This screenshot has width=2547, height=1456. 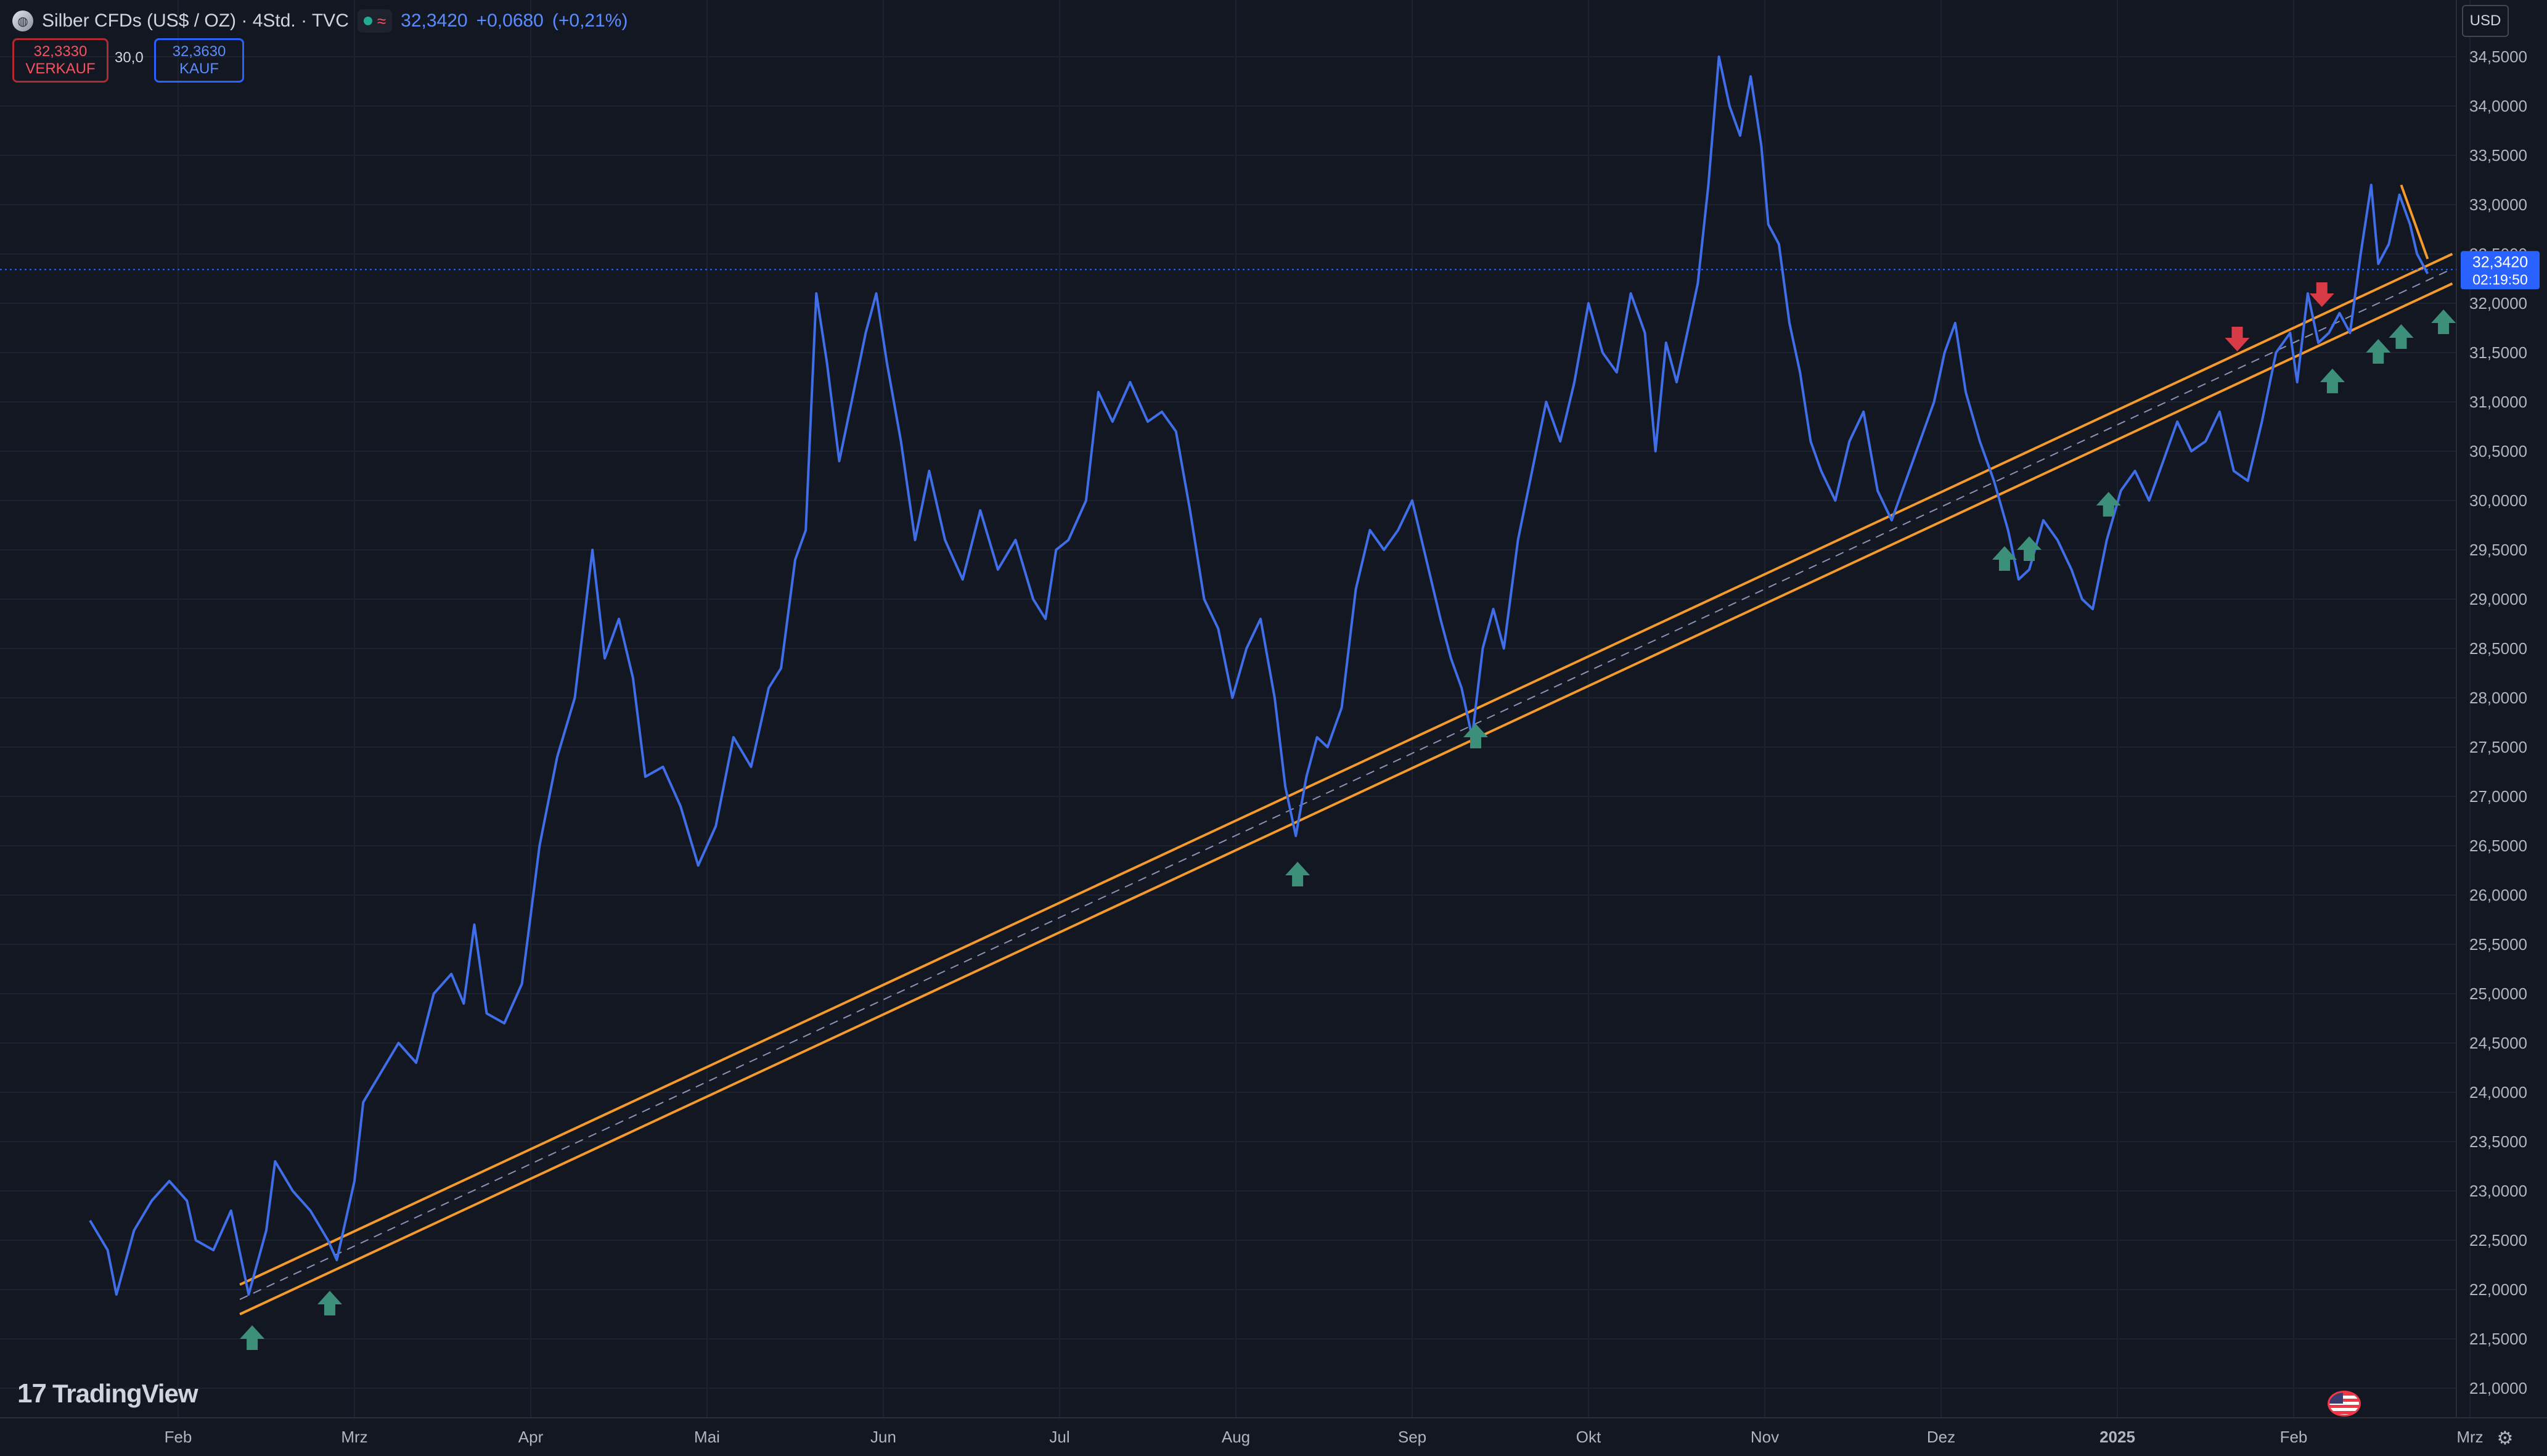 I want to click on y-tick-label: 28,0000, so click(x=2498, y=698).